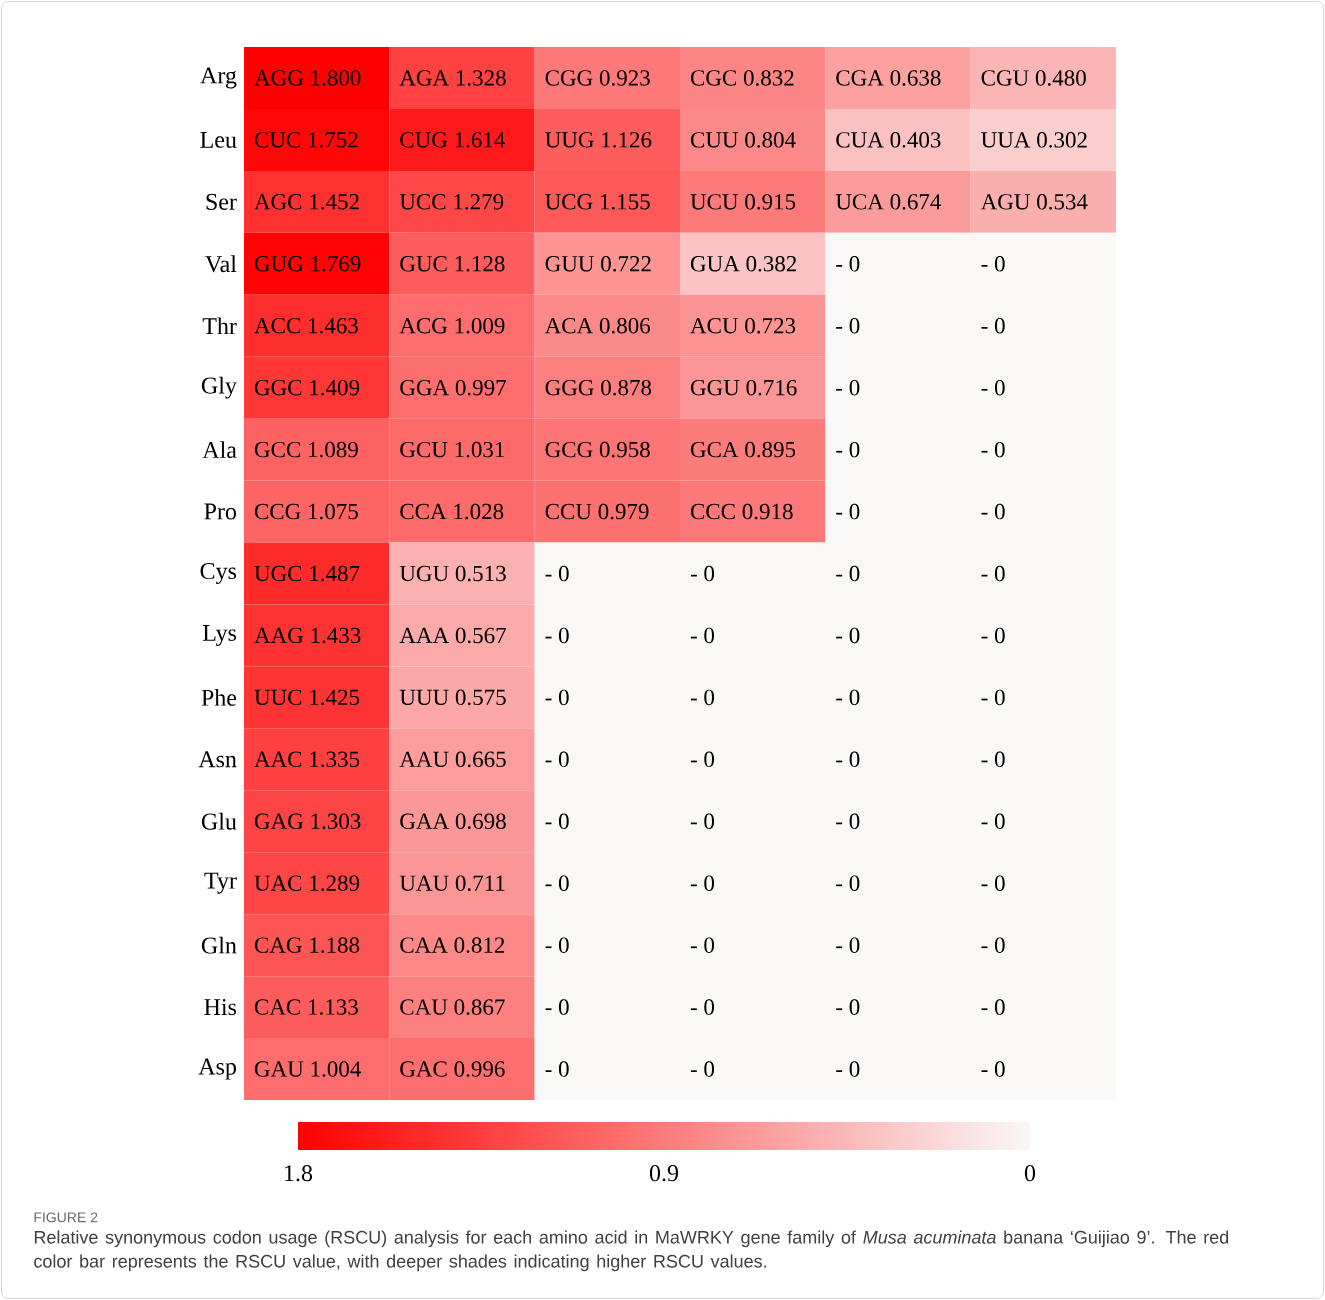 The height and width of the screenshot is (1300, 1325). What do you see at coordinates (307, 264) in the screenshot?
I see `data-label: GUG 1.769` at bounding box center [307, 264].